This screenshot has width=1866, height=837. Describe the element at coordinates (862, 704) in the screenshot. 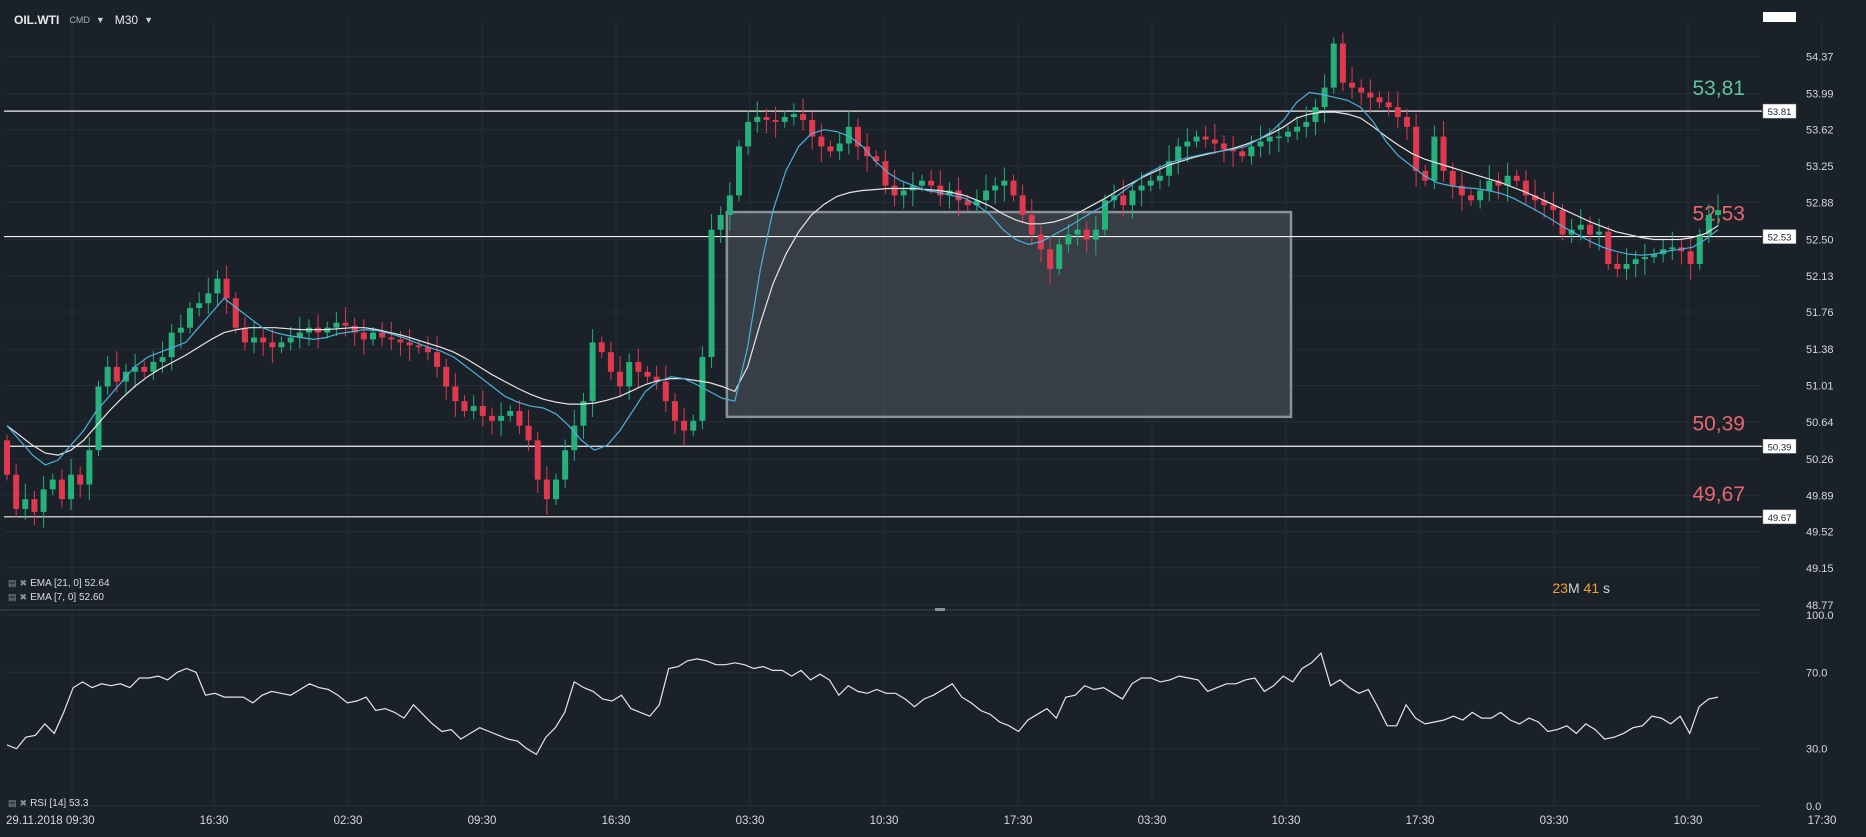

I see `rsi-line` at that location.